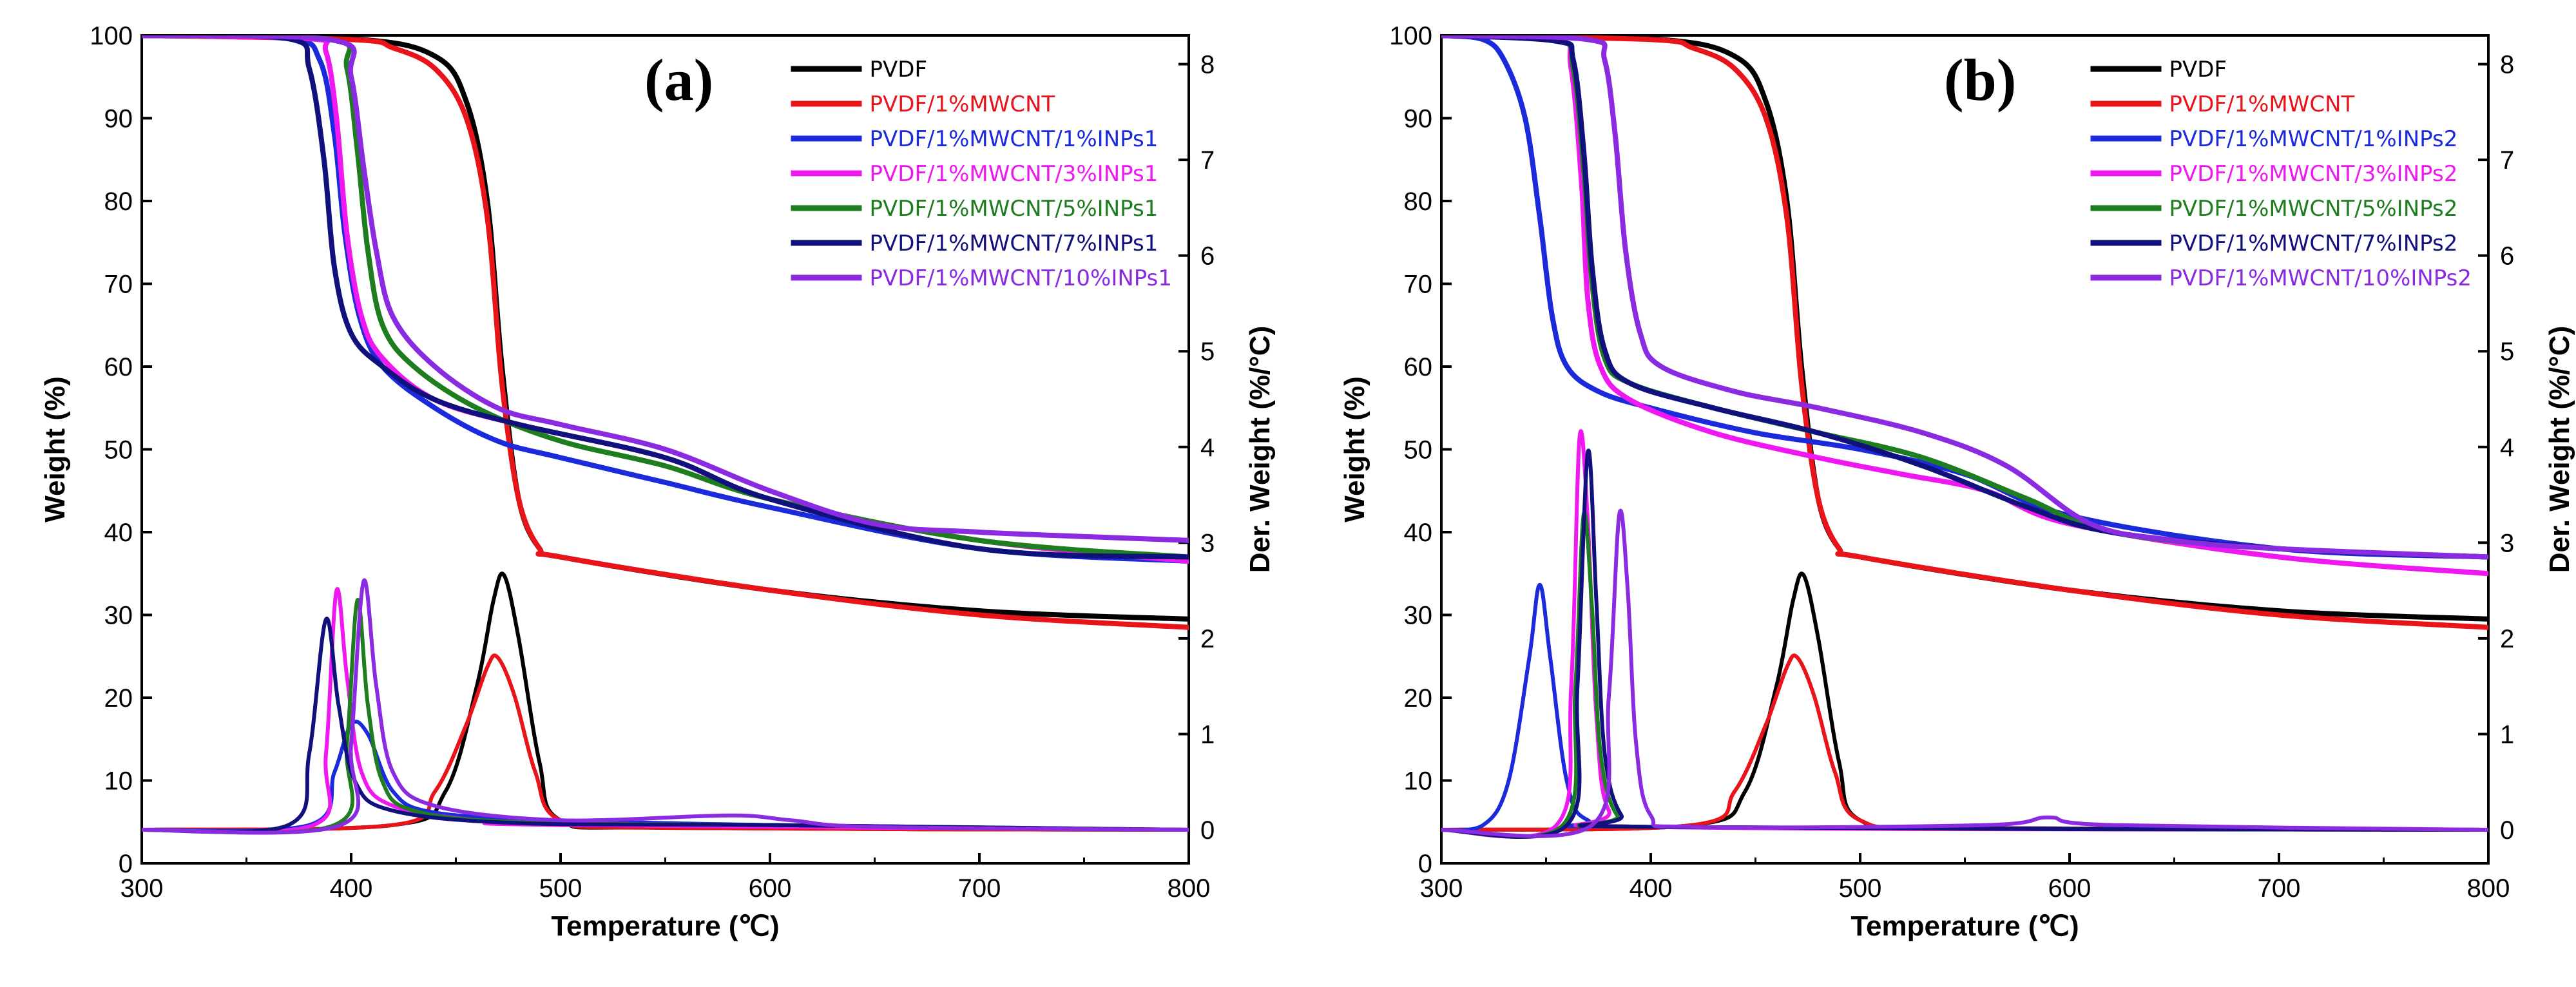 This screenshot has height=987, width=2576. I want to click on derivative-line-pvdf-1-mwcnt-5-inps1, so click(666, 716).